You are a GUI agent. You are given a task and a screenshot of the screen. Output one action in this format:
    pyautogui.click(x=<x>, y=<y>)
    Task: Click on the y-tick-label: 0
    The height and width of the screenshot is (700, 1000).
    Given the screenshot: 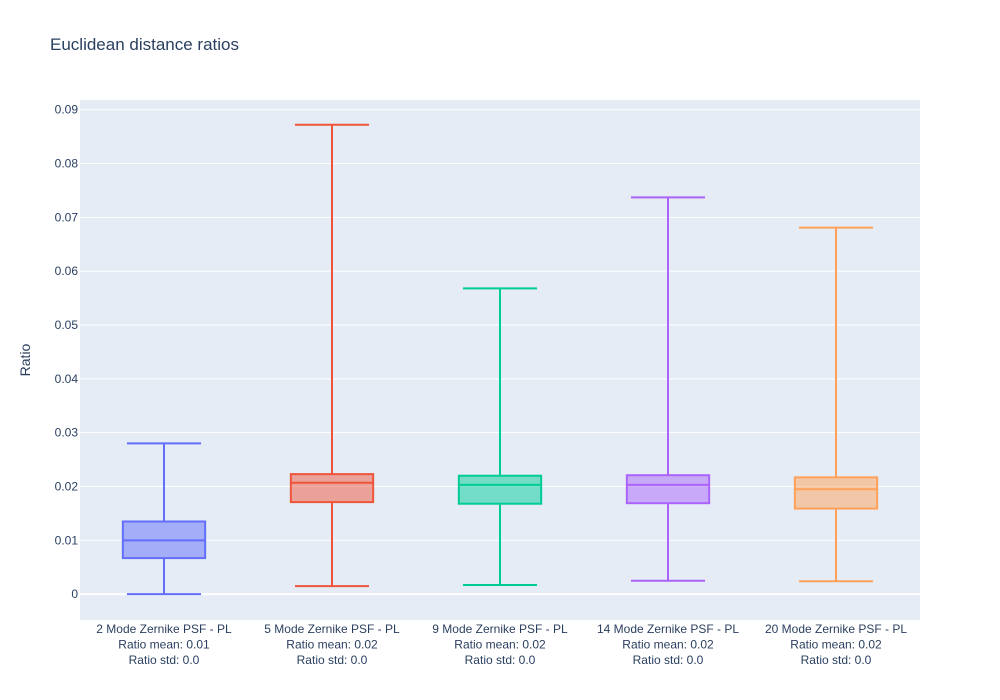 What is the action you would take?
    pyautogui.click(x=74, y=594)
    